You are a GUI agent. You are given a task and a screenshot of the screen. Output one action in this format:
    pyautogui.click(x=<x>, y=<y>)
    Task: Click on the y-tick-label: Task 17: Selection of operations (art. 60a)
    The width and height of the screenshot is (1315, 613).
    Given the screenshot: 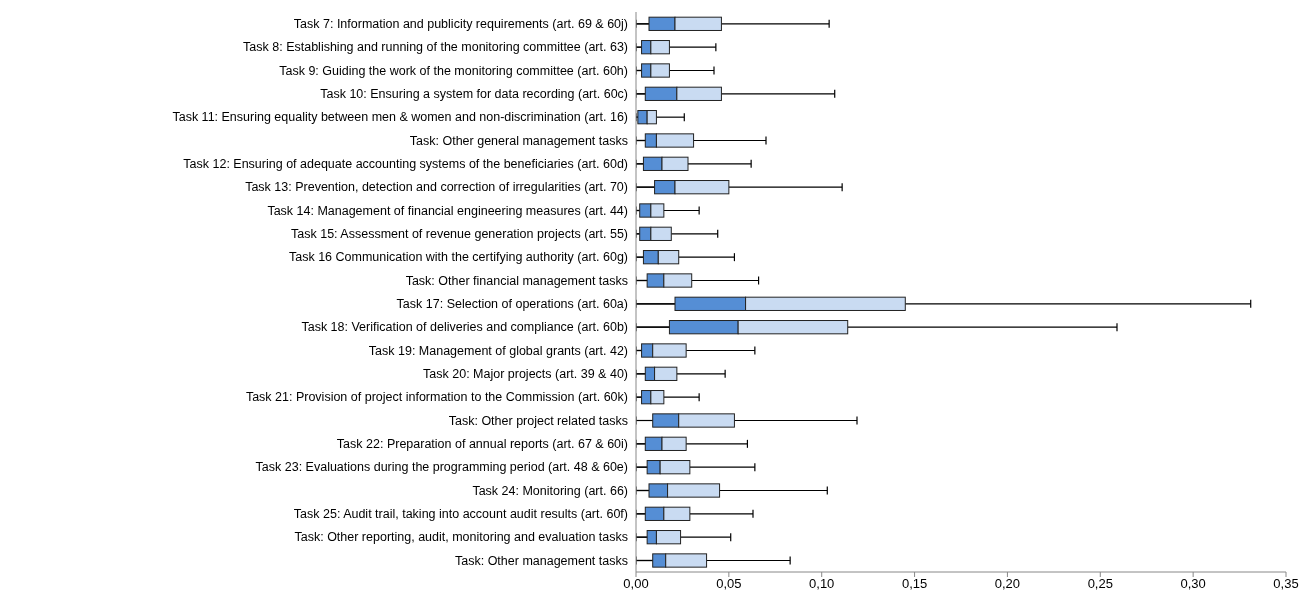 What is the action you would take?
    pyautogui.click(x=512, y=304)
    